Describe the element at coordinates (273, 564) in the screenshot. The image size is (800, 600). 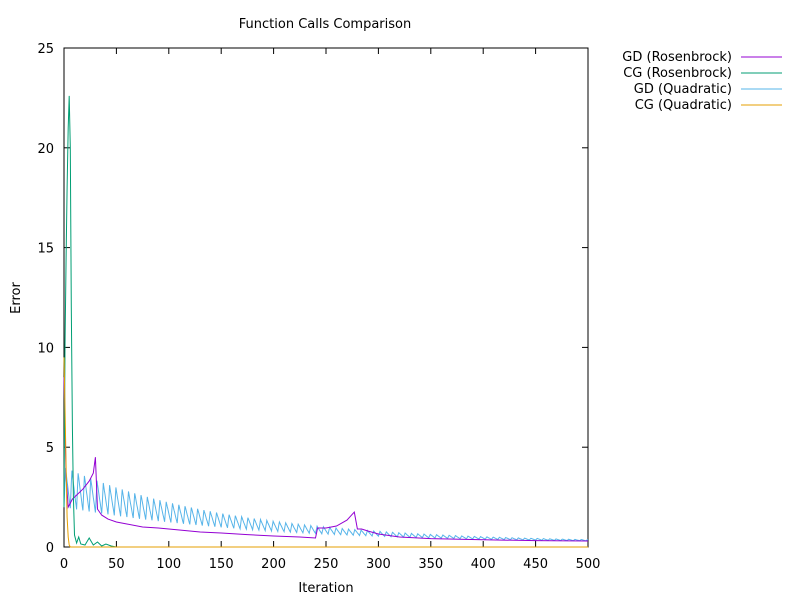
I see `x-tick-label: 200` at that location.